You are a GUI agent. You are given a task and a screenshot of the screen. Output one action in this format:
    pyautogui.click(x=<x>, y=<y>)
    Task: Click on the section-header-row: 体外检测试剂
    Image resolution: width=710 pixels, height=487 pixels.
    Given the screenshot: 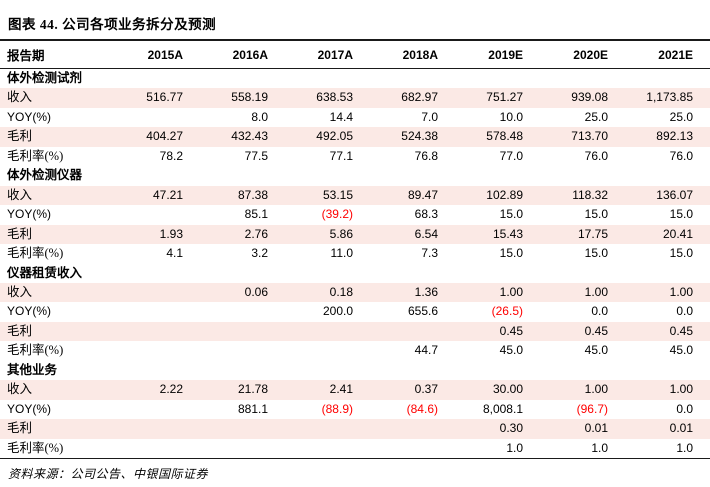 What is the action you would take?
    pyautogui.click(x=355, y=79)
    